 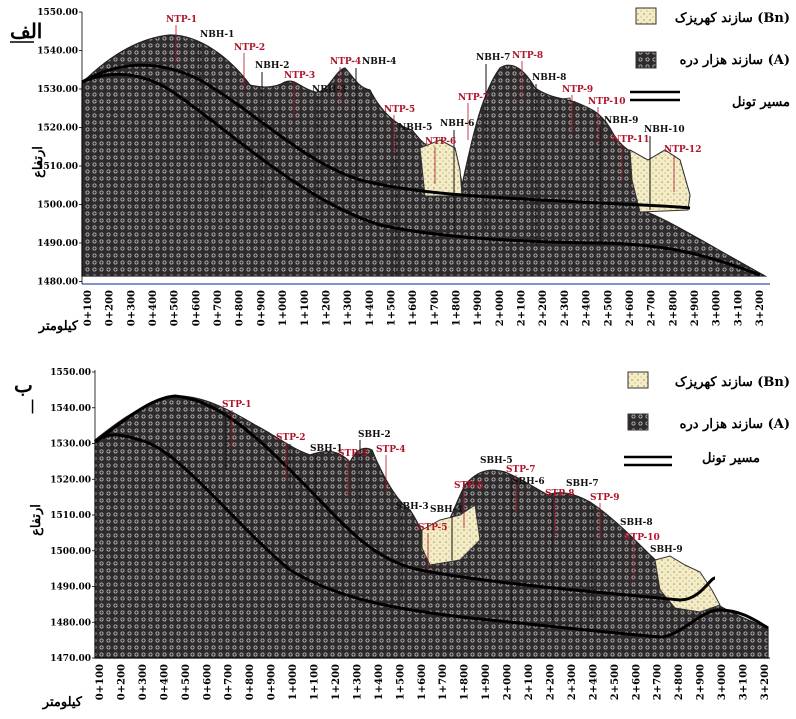 What do you see at coordinates (236, 405) in the screenshot?
I see `pit-label: STP-1` at bounding box center [236, 405].